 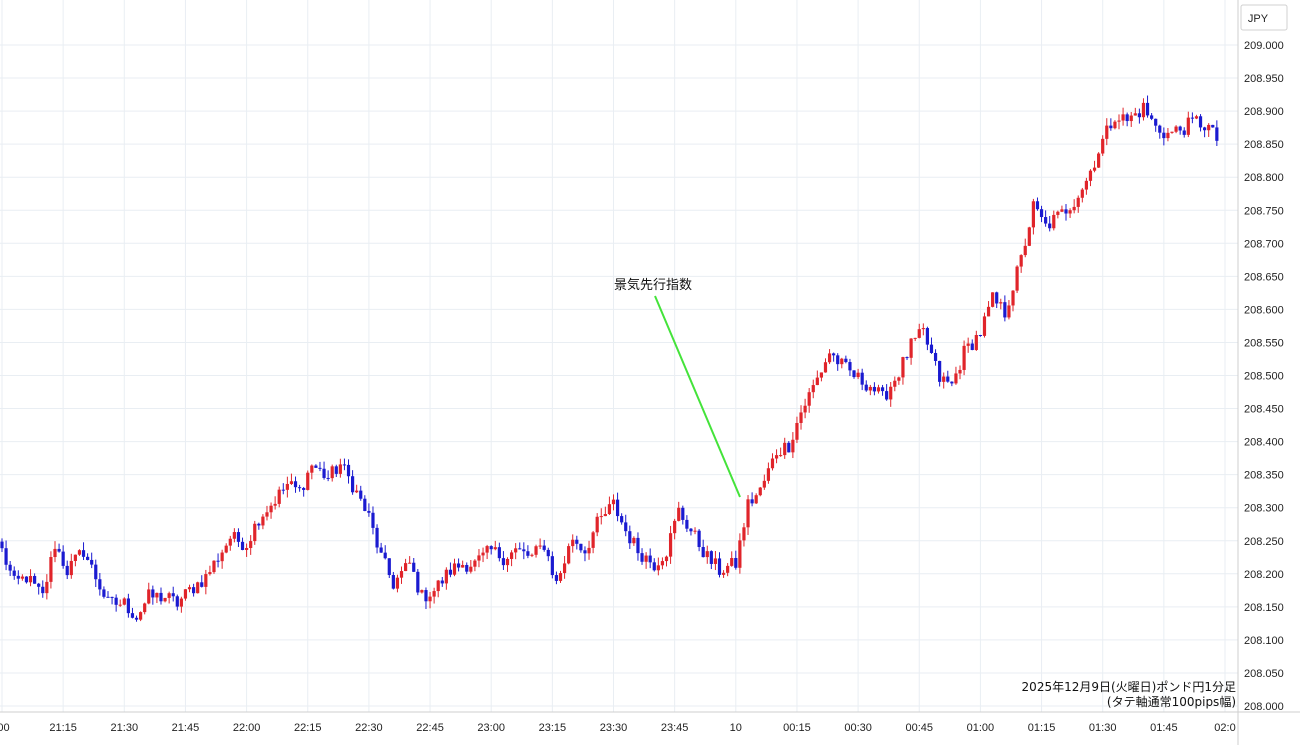 What do you see at coordinates (1264, 343) in the screenshot?
I see `y-tick-label: 208.550` at bounding box center [1264, 343].